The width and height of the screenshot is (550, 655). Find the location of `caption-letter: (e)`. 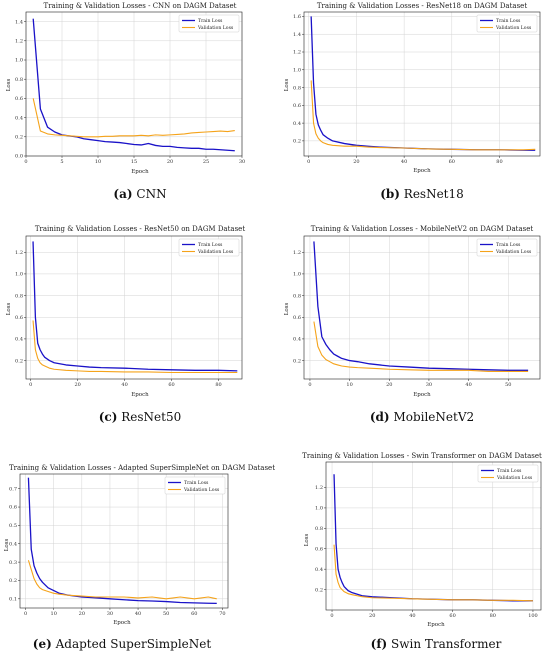

caption-letter: (e) is located at coordinates (42, 644).